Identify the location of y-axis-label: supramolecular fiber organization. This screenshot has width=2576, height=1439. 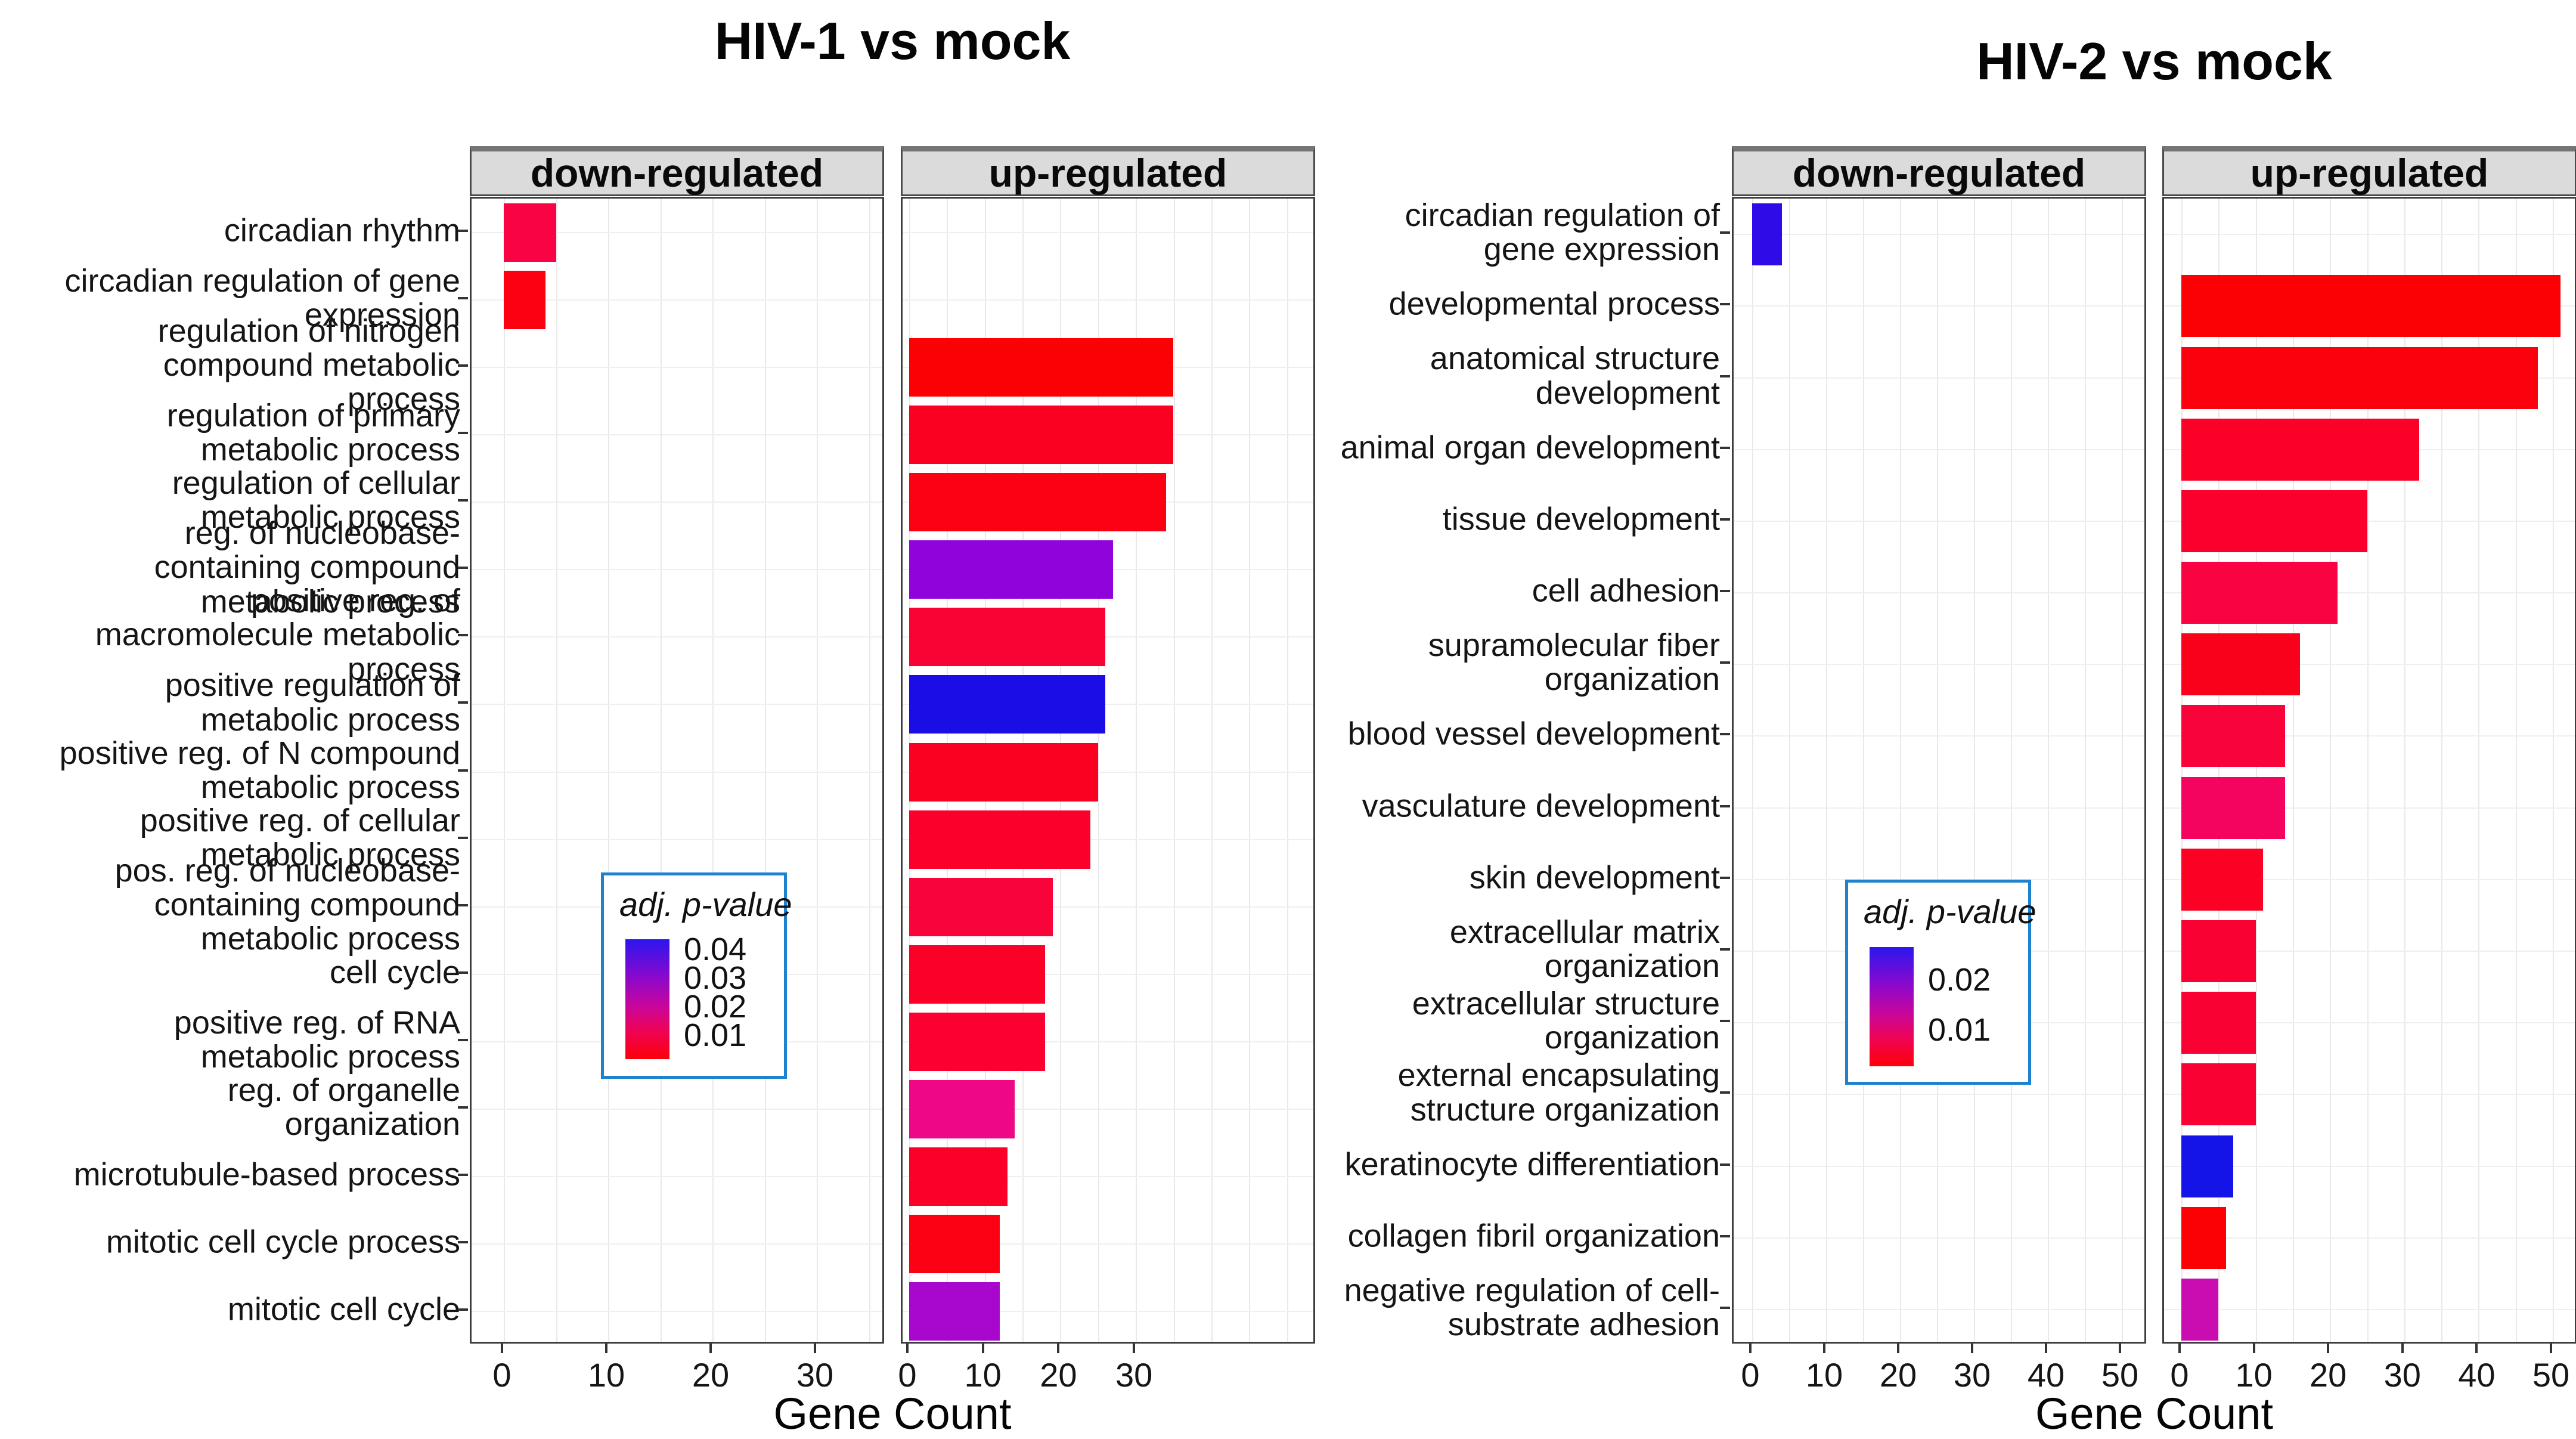
(1574, 662).